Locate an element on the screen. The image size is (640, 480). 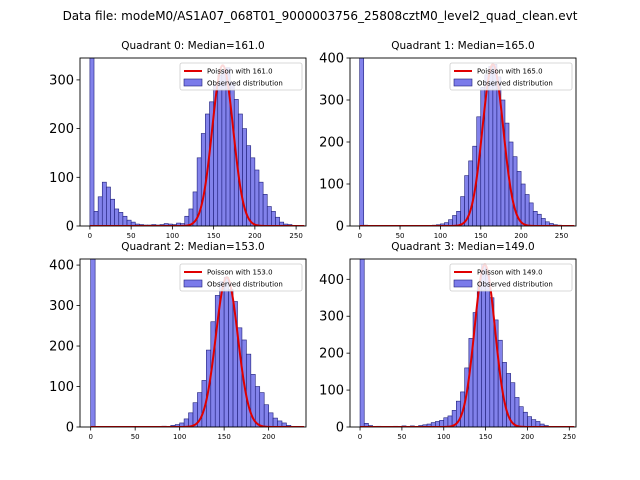
legend-entry-poisson: Poisson with 149.0 is located at coordinates (510, 273).